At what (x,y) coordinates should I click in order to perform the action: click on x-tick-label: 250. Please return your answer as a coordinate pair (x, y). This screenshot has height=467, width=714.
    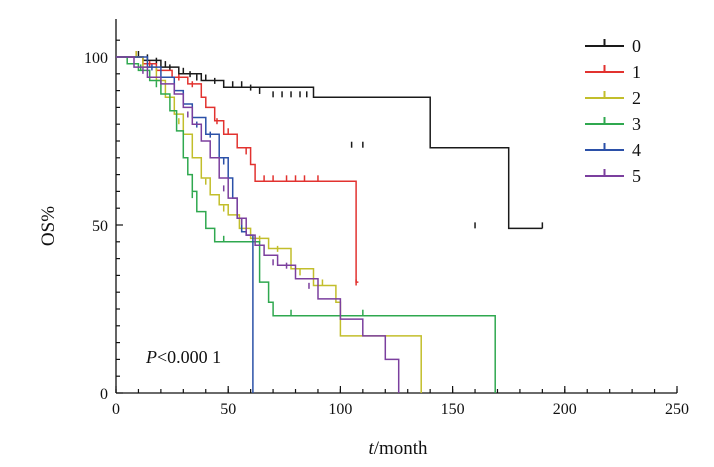
    Looking at the image, I should click on (677, 409).